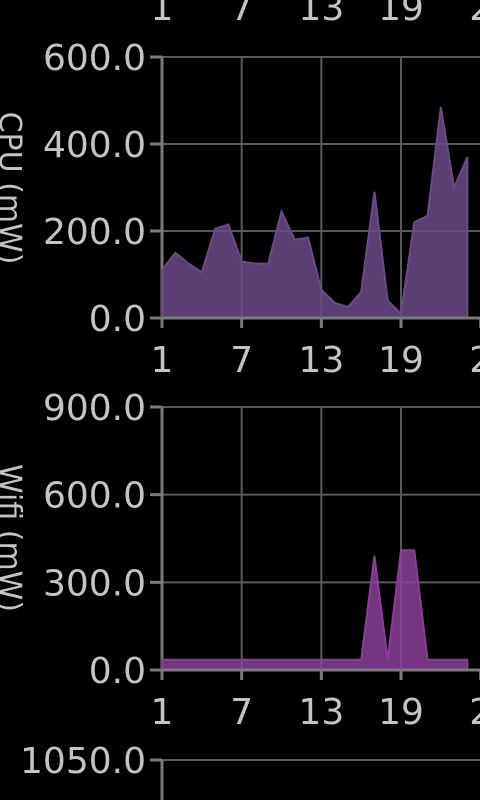  Describe the element at coordinates (13, 188) in the screenshot. I see `y-axis-label: CPU (mW)` at that location.